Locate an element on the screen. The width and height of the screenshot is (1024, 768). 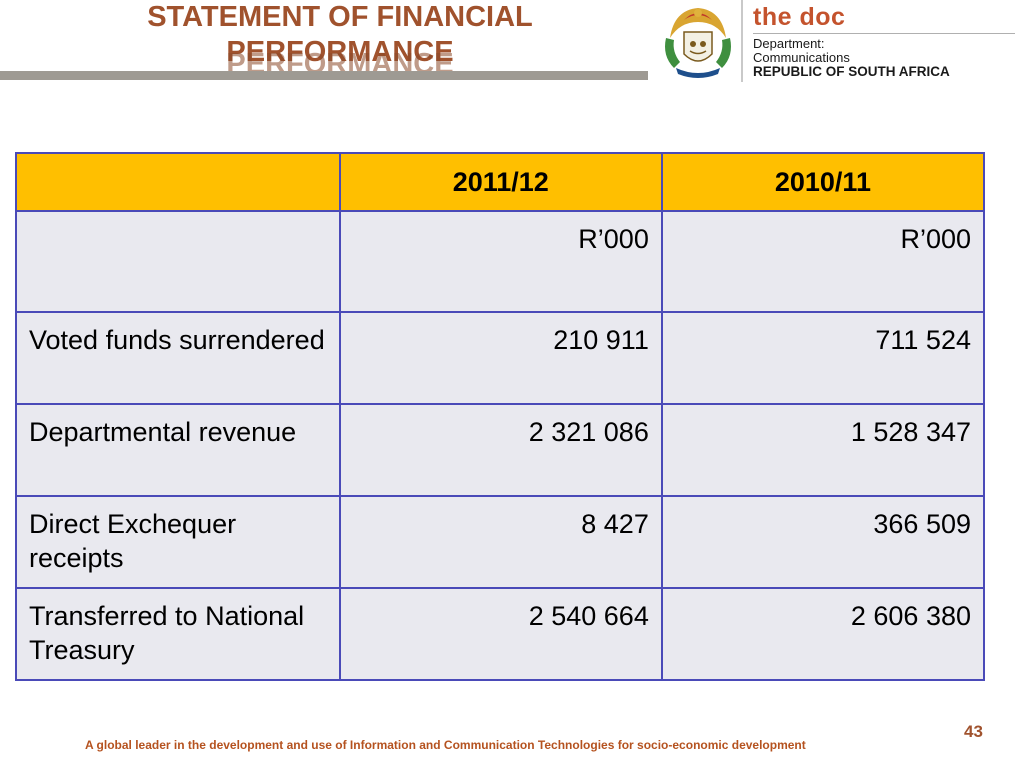
page-number: 43 is located at coordinates (973, 731).